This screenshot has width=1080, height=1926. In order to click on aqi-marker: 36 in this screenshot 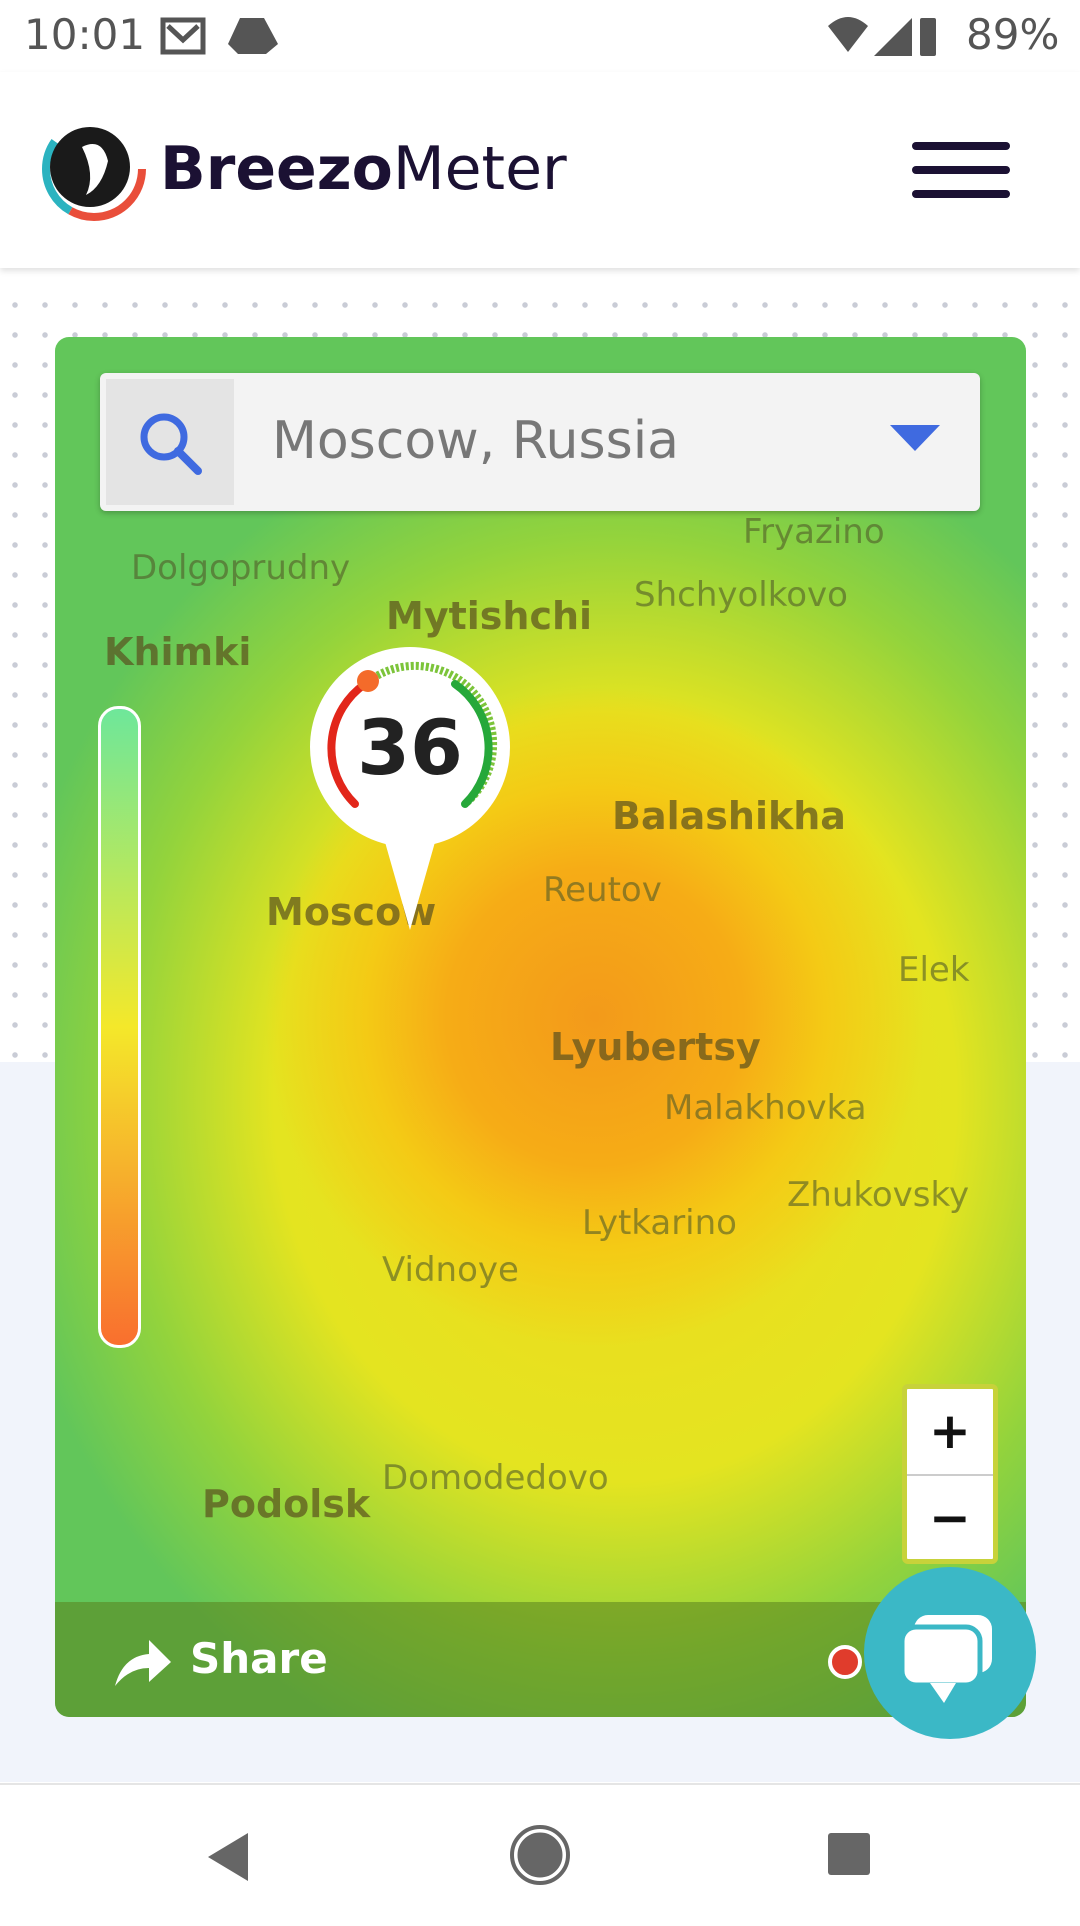, I will do `click(410, 789)`.